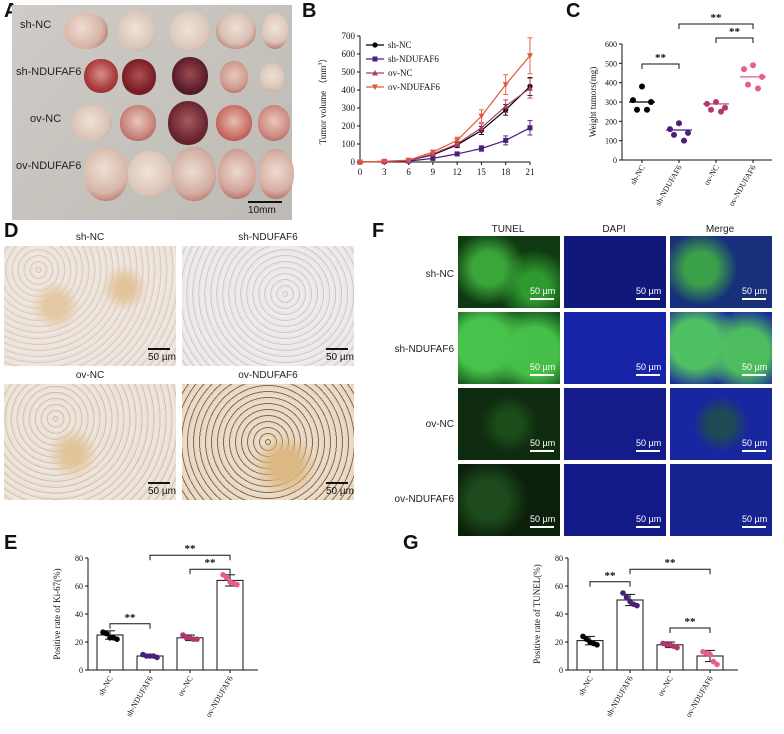 This screenshot has height=734, width=784. What do you see at coordinates (413, 59) in the screenshot?
I see `legend-label: sh-NDUFAF6` at bounding box center [413, 59].